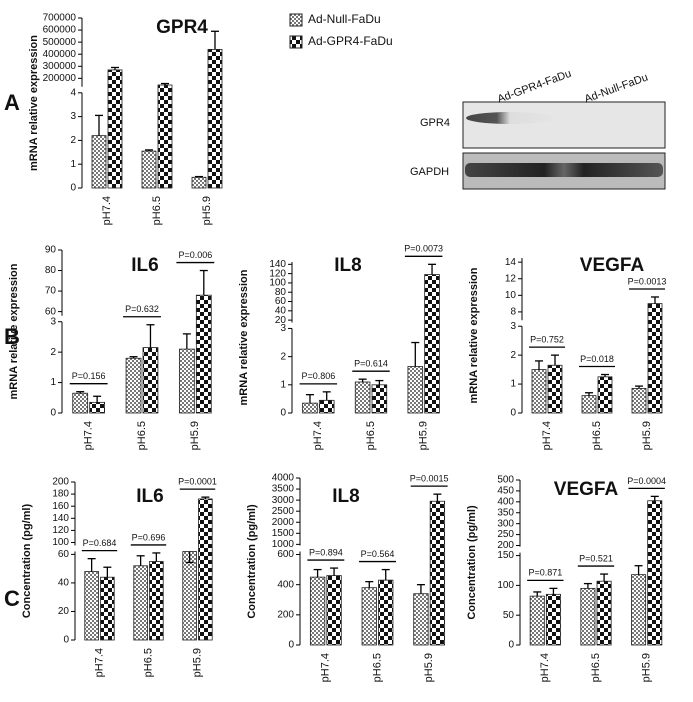 The image size is (693, 702). Describe the element at coordinates (505, 512) in the screenshot. I see `y-tick-label: 350` at that location.